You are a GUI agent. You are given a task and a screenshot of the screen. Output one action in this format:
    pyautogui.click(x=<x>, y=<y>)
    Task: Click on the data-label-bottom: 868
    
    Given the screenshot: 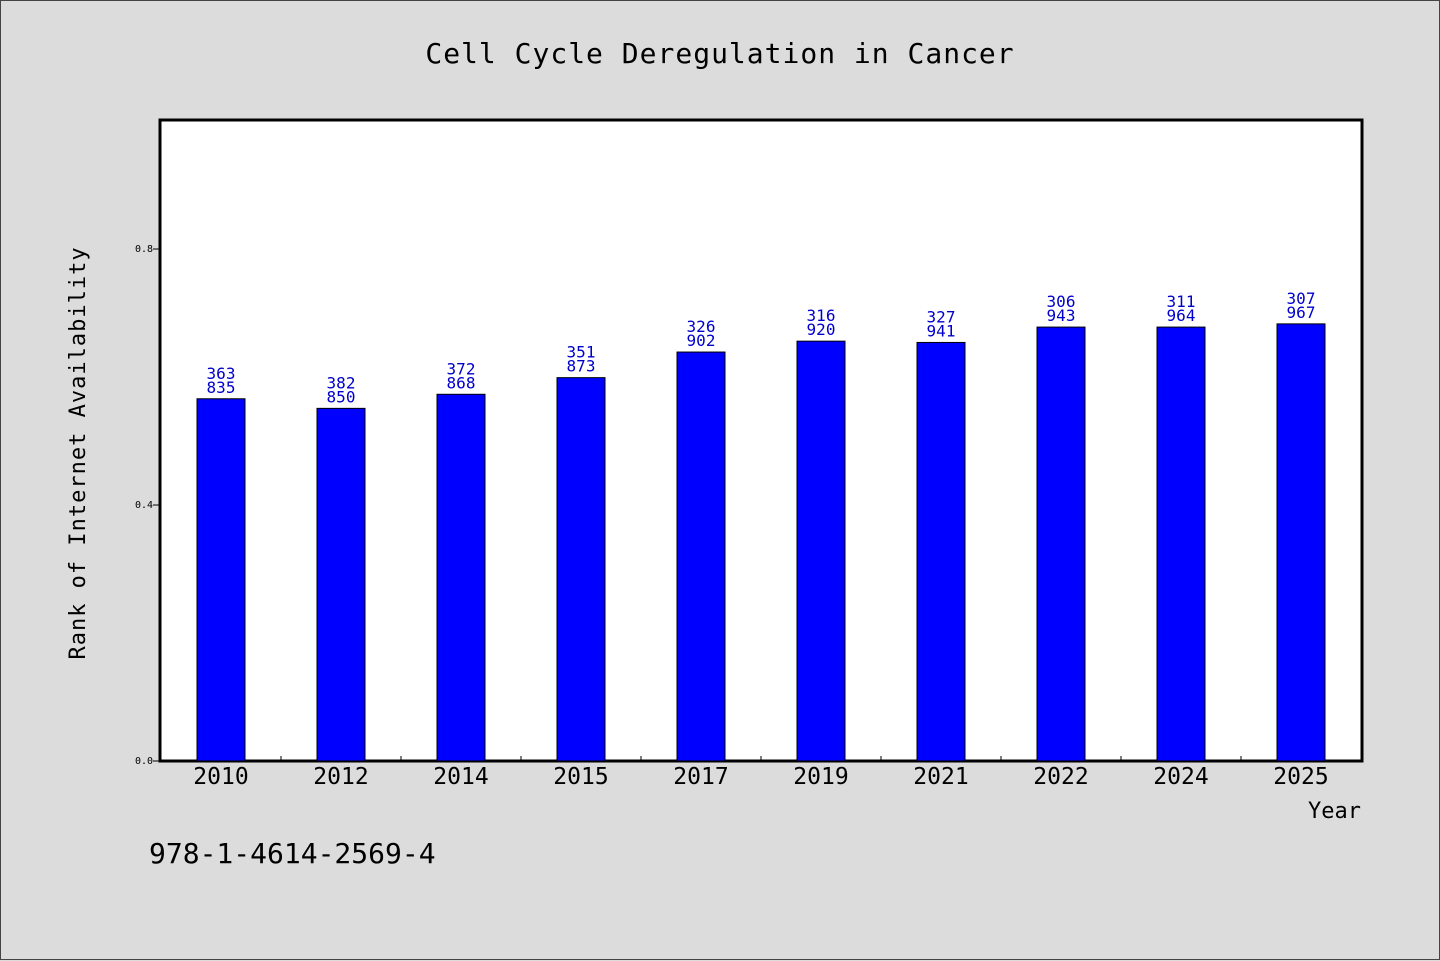 What is the action you would take?
    pyautogui.click(x=461, y=382)
    